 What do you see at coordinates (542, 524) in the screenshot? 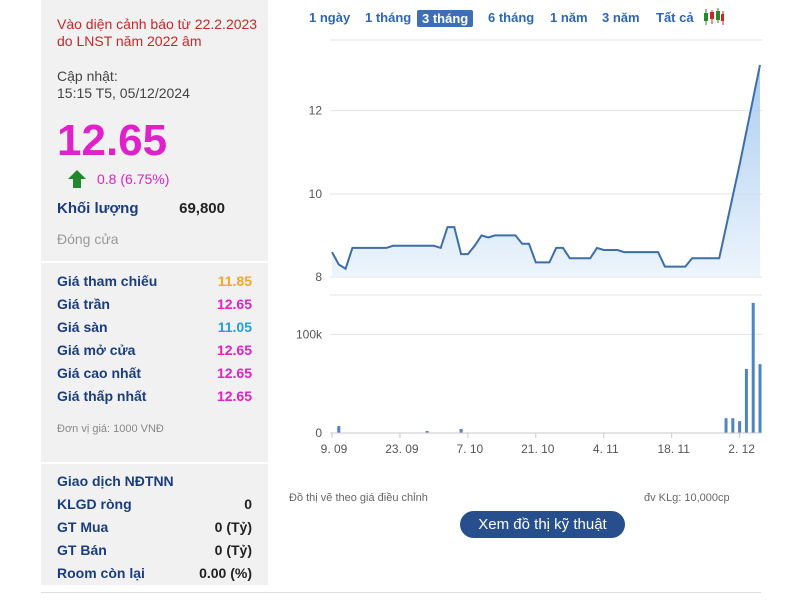
I see `technical-chart-button: Xem đồ thị kỹ thuật` at bounding box center [542, 524].